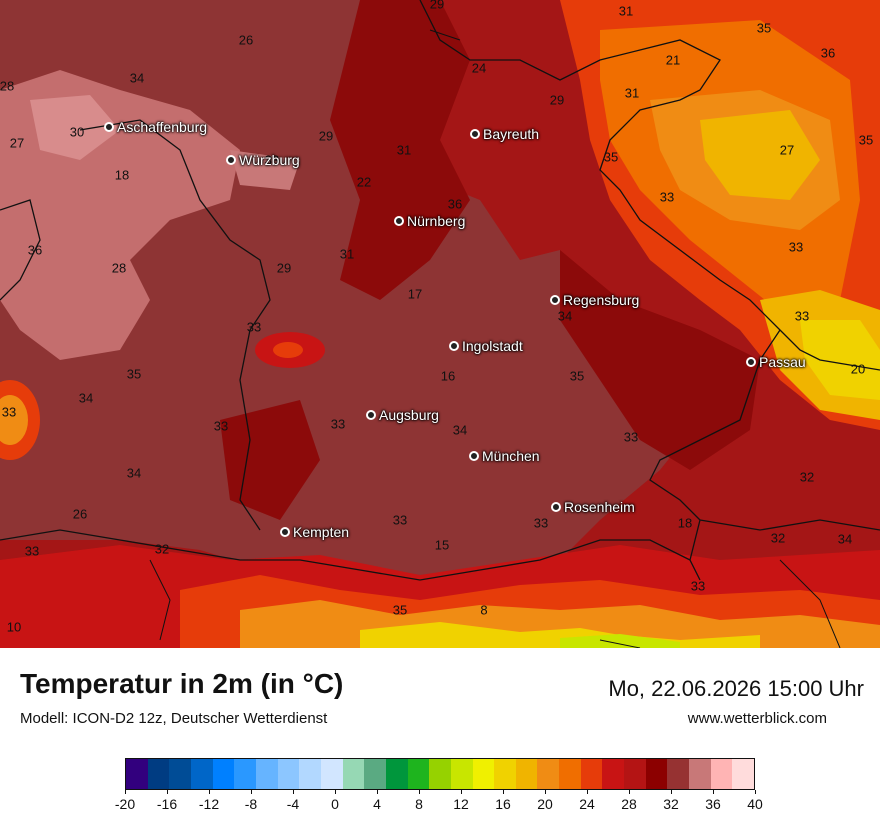 This screenshot has width=880, height=830. I want to click on city-label: Regensburg, so click(601, 300).